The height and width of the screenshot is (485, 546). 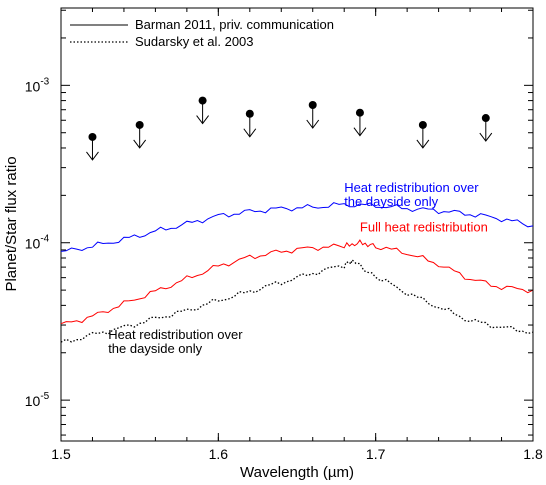 I want to click on annotation-0: Heat redistribution over the dayside only, so click(x=411, y=194).